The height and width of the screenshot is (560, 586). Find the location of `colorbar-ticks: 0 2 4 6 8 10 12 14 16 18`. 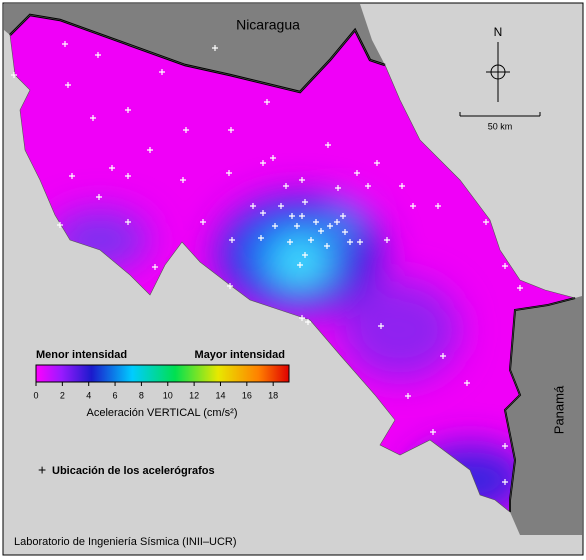

colorbar-ticks: 0 2 4 6 8 10 12 14 16 18 is located at coordinates (155, 391).